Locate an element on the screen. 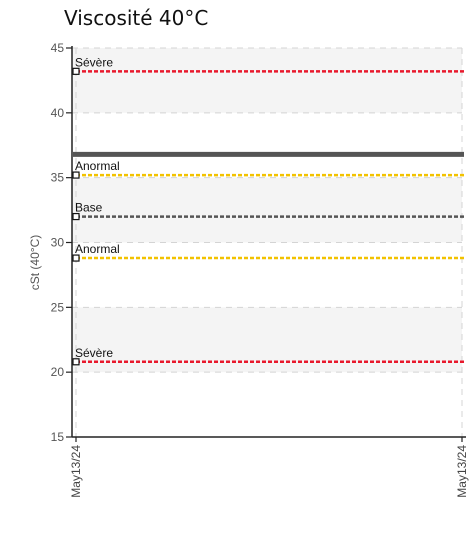 This screenshot has width=472, height=551. x-tick-labels: May13/24 May13/24 is located at coordinates (269, 471).